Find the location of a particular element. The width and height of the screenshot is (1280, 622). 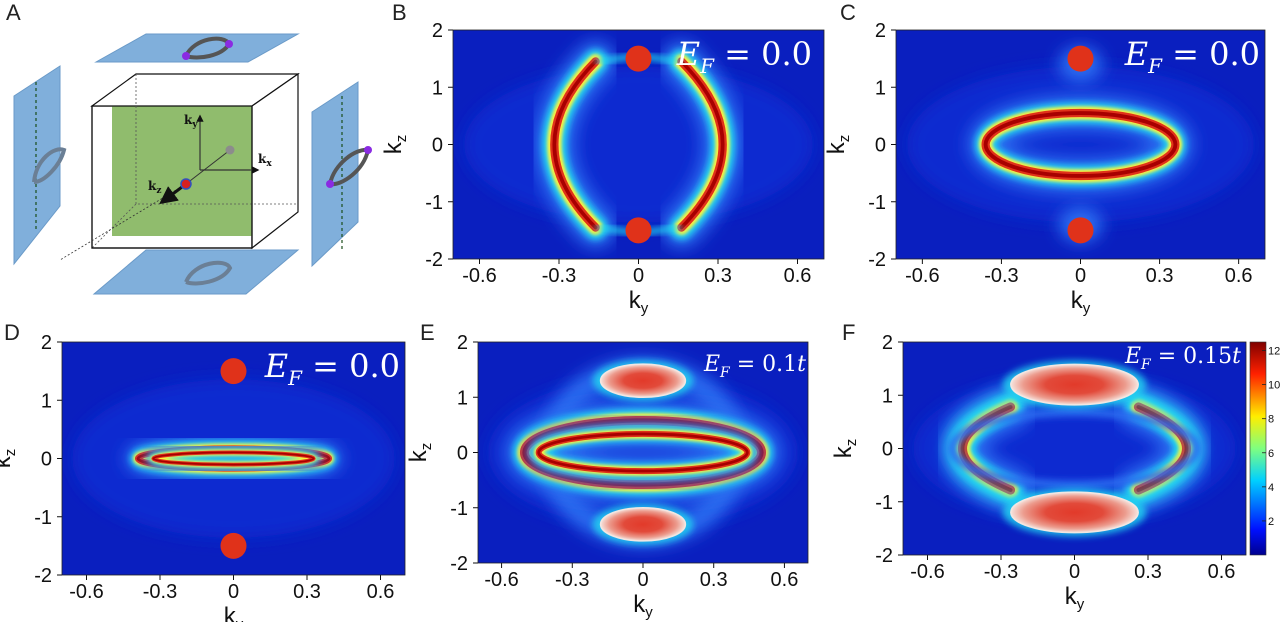

inner-halo is located at coordinates (1074, 448).